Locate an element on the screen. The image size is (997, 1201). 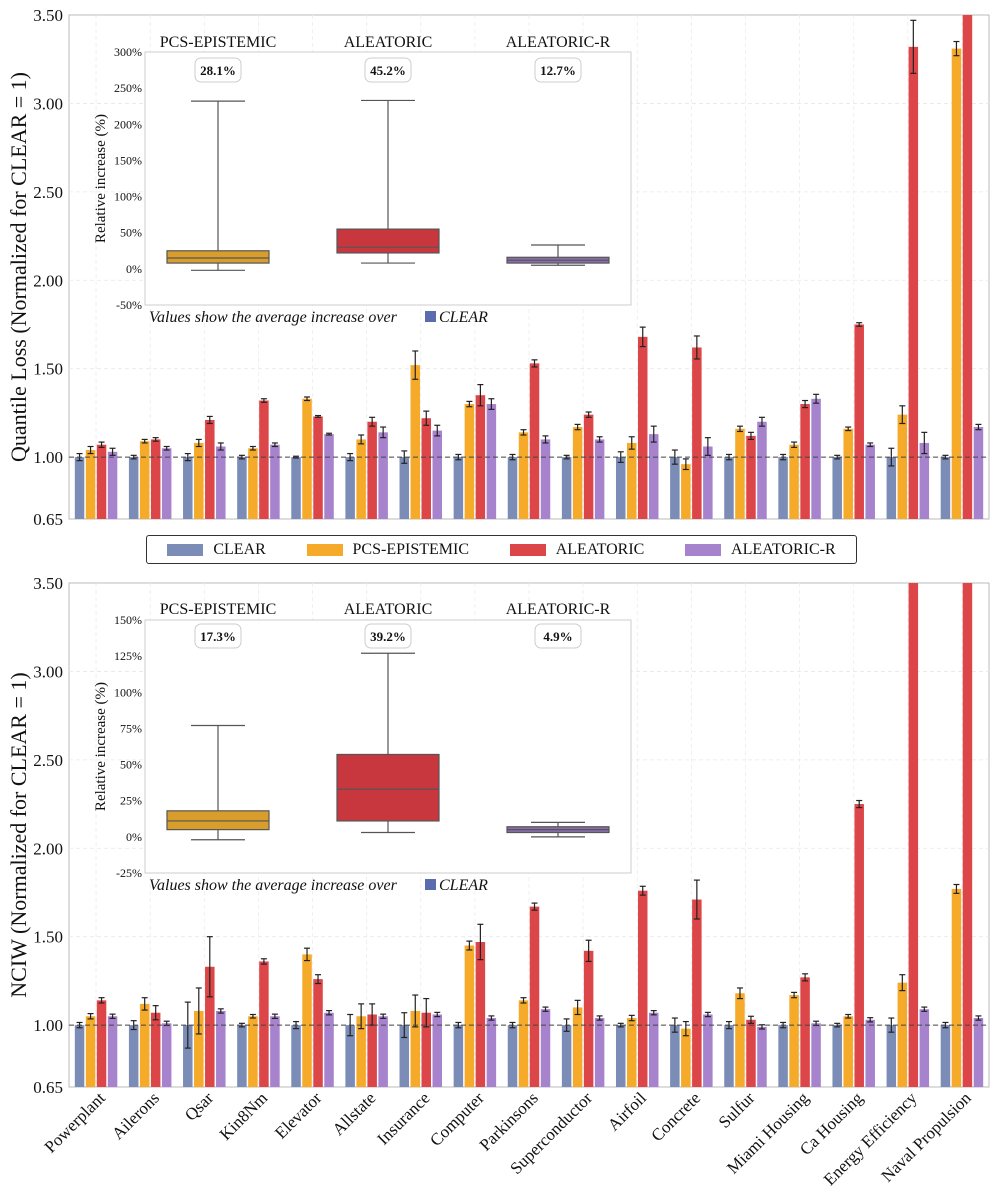
panel2-inset-badge-aleatoric-r is located at coordinates (558, 636).